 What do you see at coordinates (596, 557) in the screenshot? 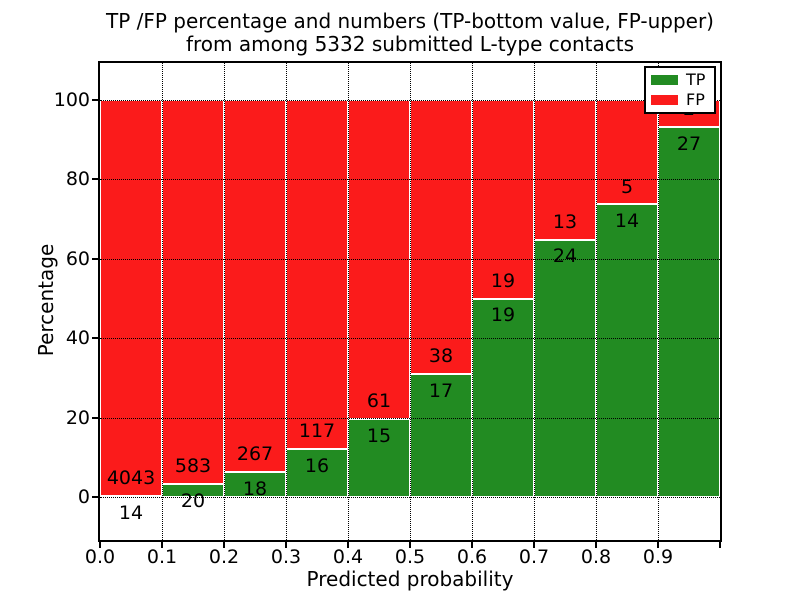
I see `x-tick-label: 0.8` at bounding box center [596, 557].